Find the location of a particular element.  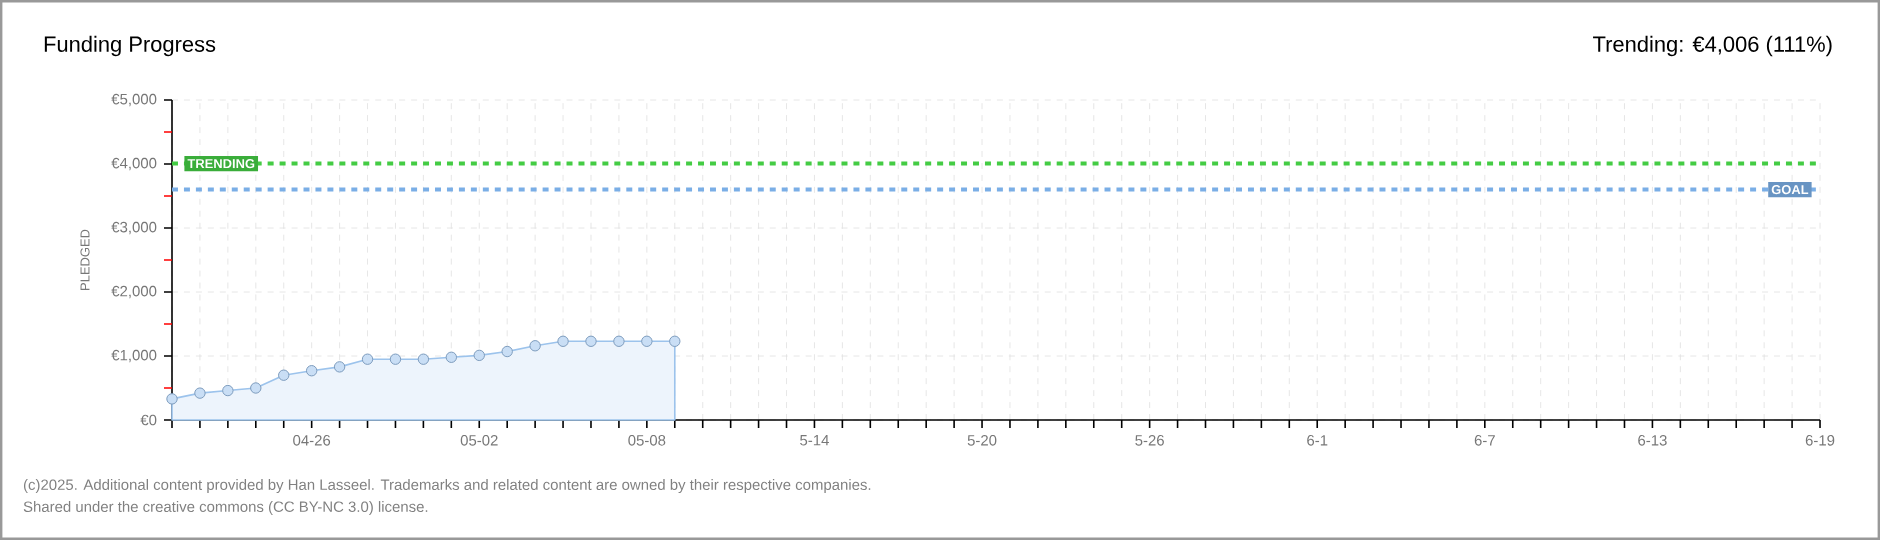

chart-subtitle: Trending: €4,006 (111%) is located at coordinates (1712, 46).